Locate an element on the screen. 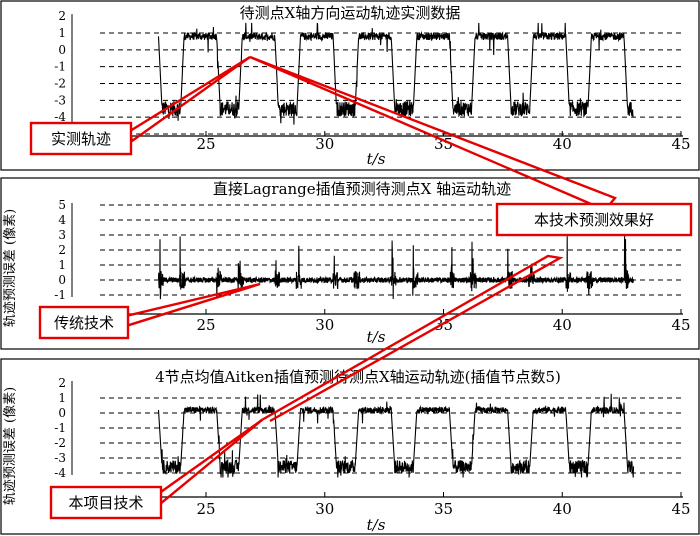 The height and width of the screenshot is (536, 700). callout-good: 本技术预测效果好 is located at coordinates (594, 219).